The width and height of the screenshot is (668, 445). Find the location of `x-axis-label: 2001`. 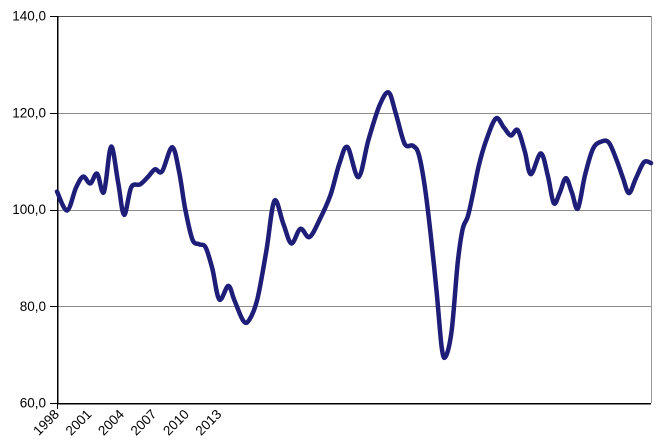

x-axis-label: 2001 is located at coordinates (79, 423).